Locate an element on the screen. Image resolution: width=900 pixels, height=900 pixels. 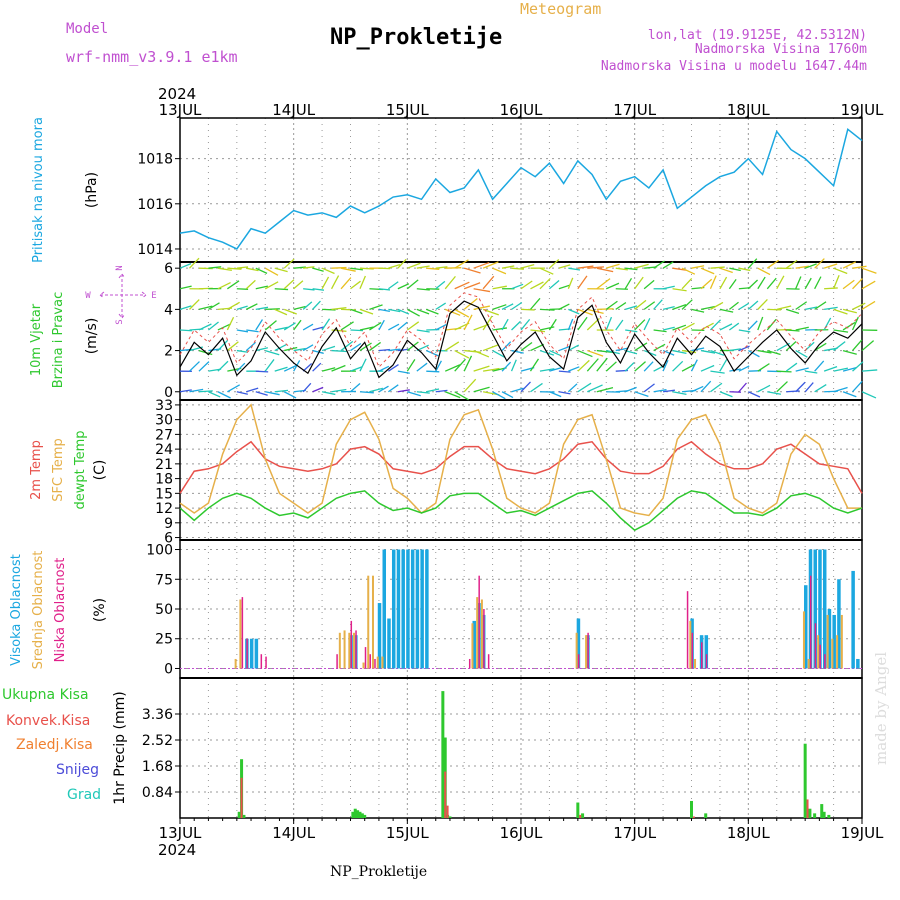
date-label-top: 14JUL is located at coordinates (293, 110).